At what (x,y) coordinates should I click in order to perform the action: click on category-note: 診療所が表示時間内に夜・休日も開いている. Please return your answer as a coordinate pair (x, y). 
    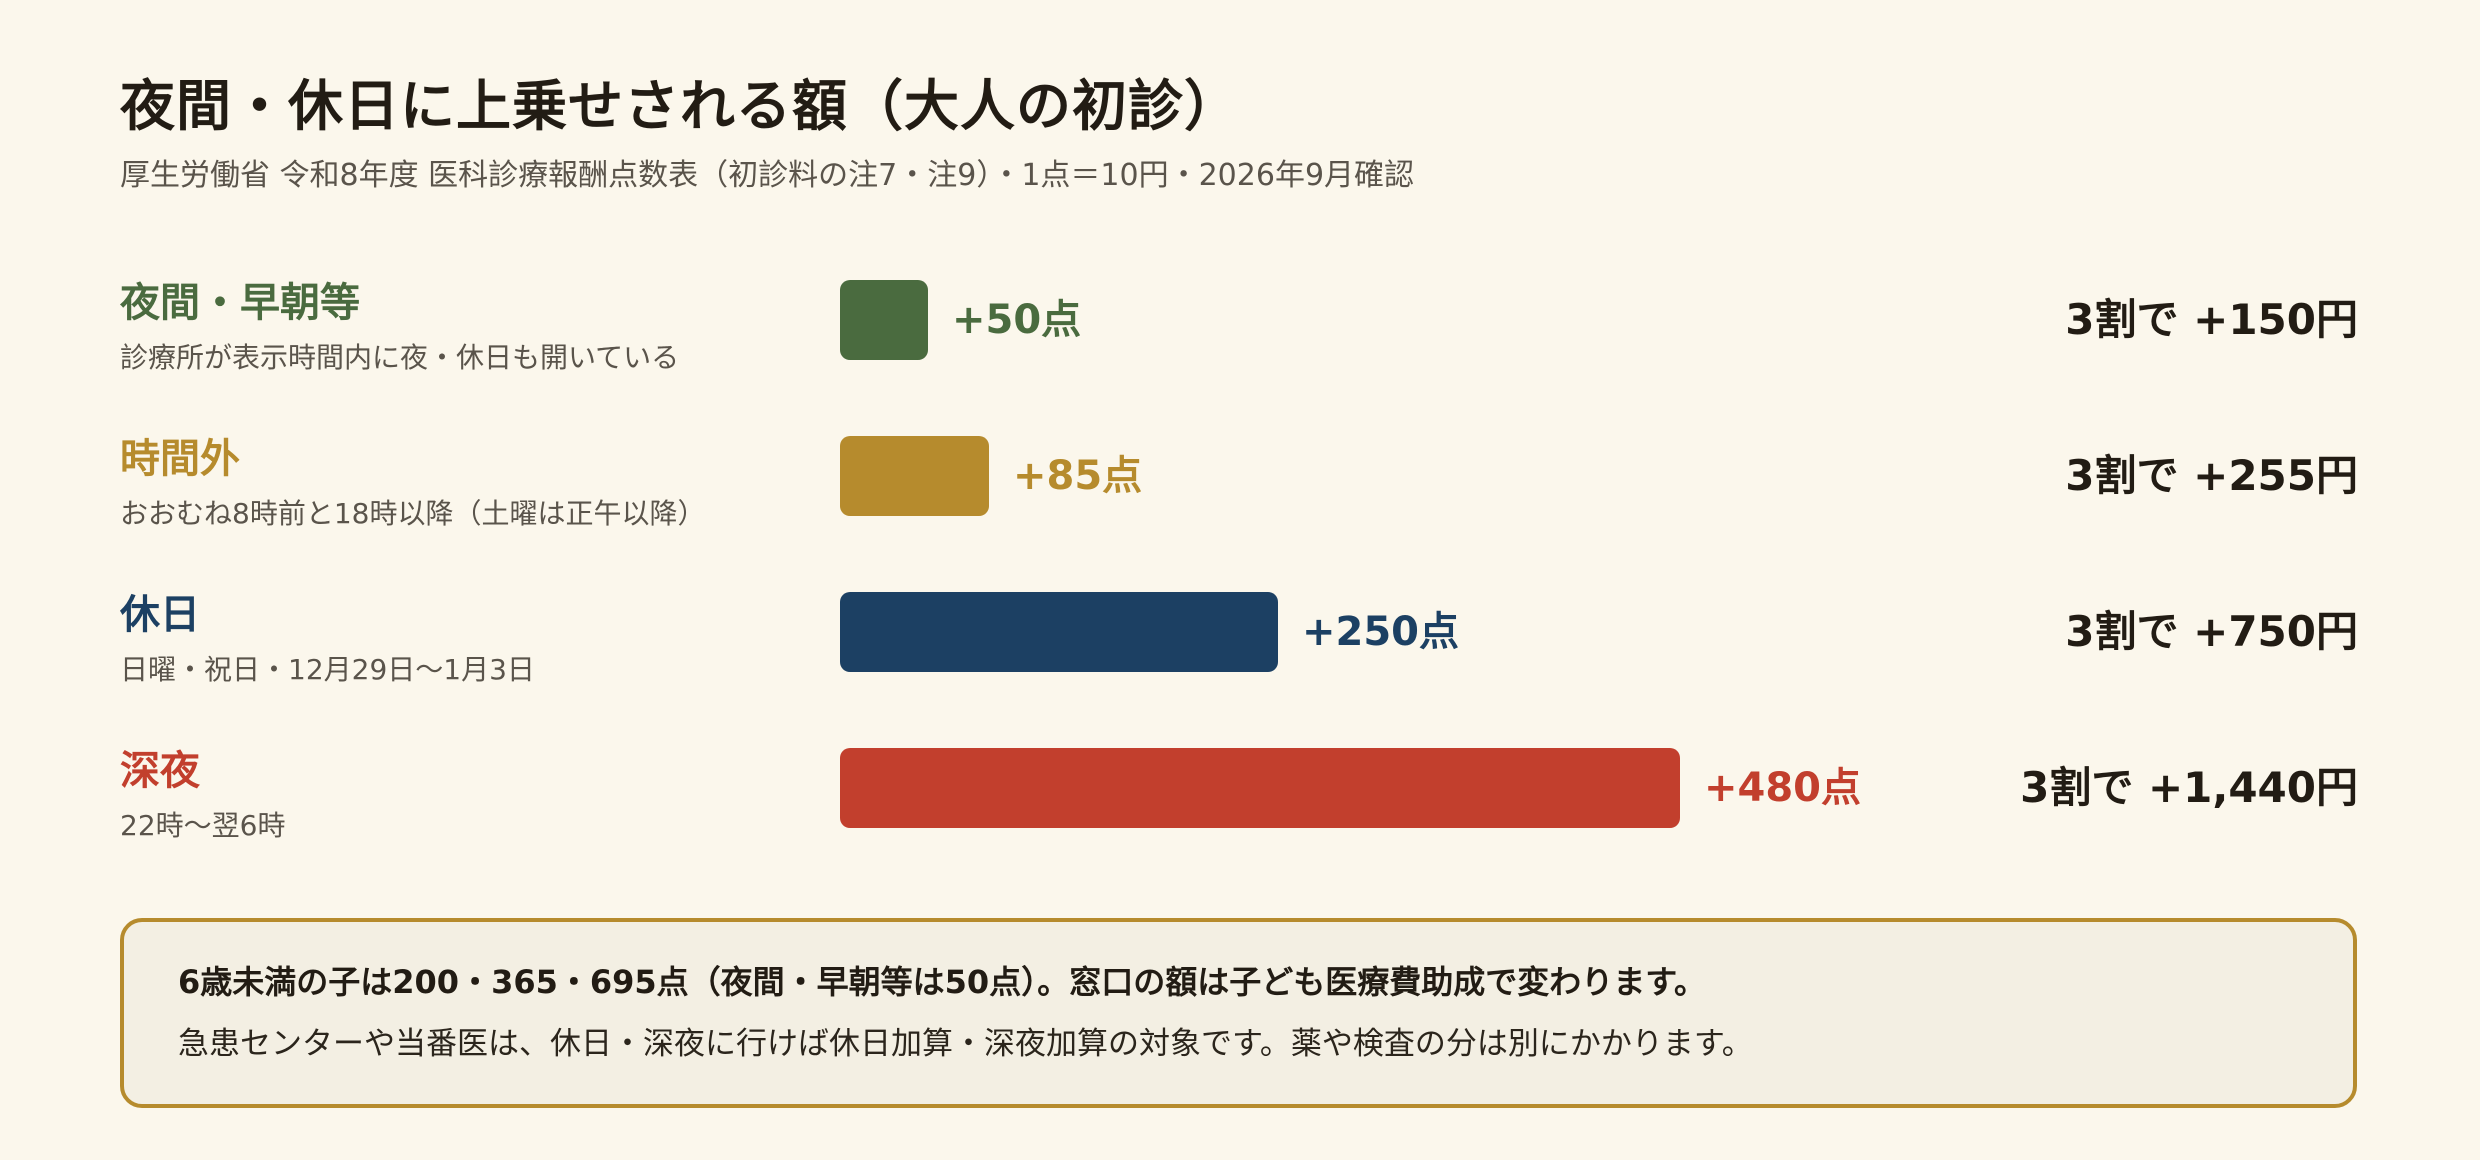
    Looking at the image, I should click on (400, 357).